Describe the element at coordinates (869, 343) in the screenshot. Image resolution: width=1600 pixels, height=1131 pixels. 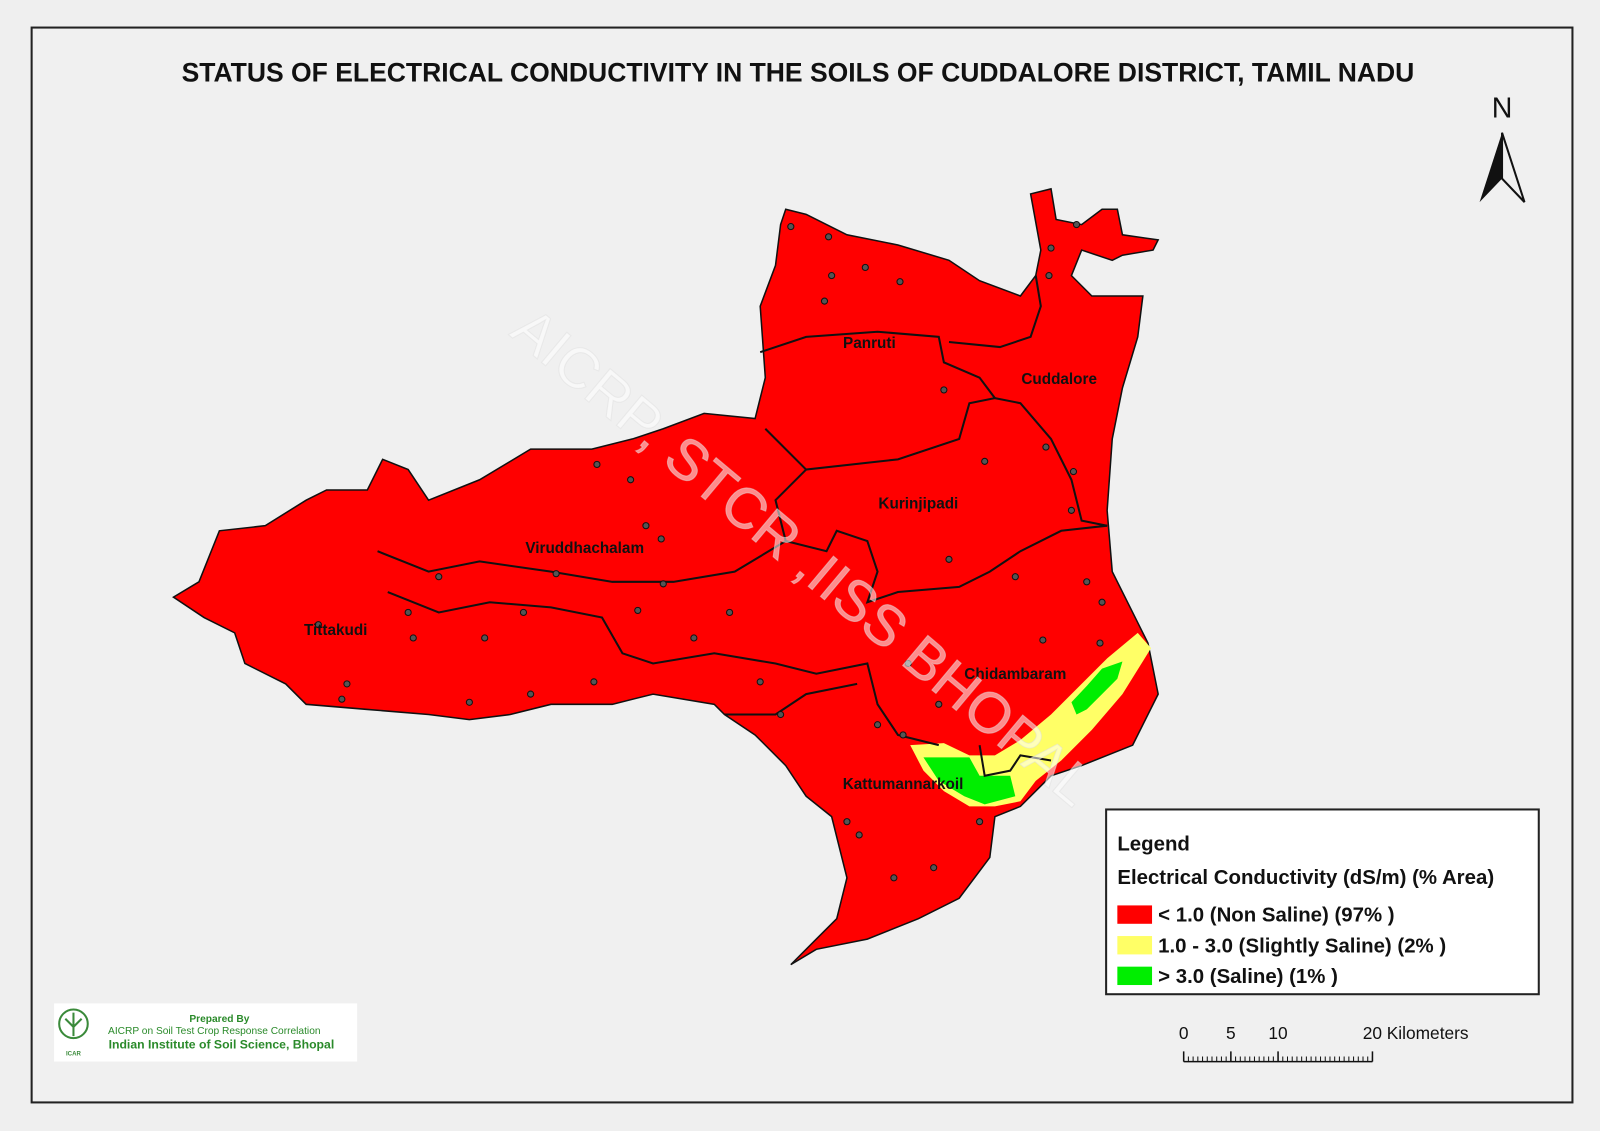
I see `block-label: Panruti` at that location.